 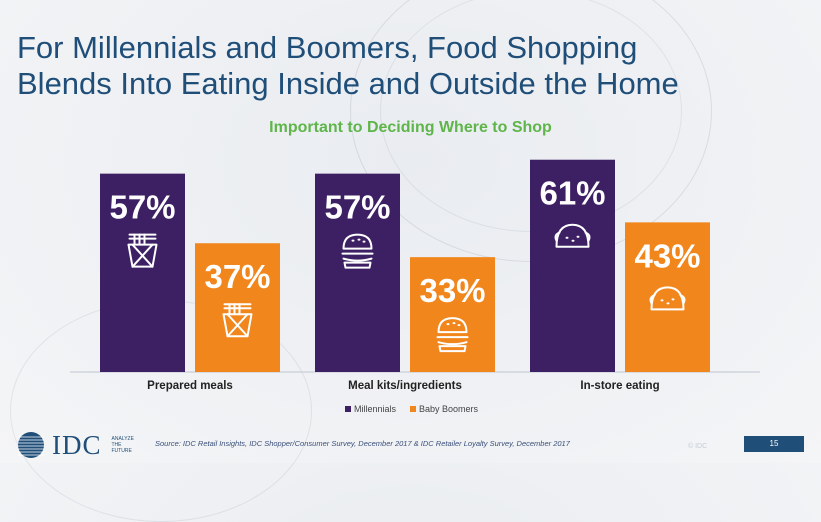 What do you see at coordinates (449, 409) in the screenshot?
I see `legend-label-baby-boomers: Baby Boomers` at bounding box center [449, 409].